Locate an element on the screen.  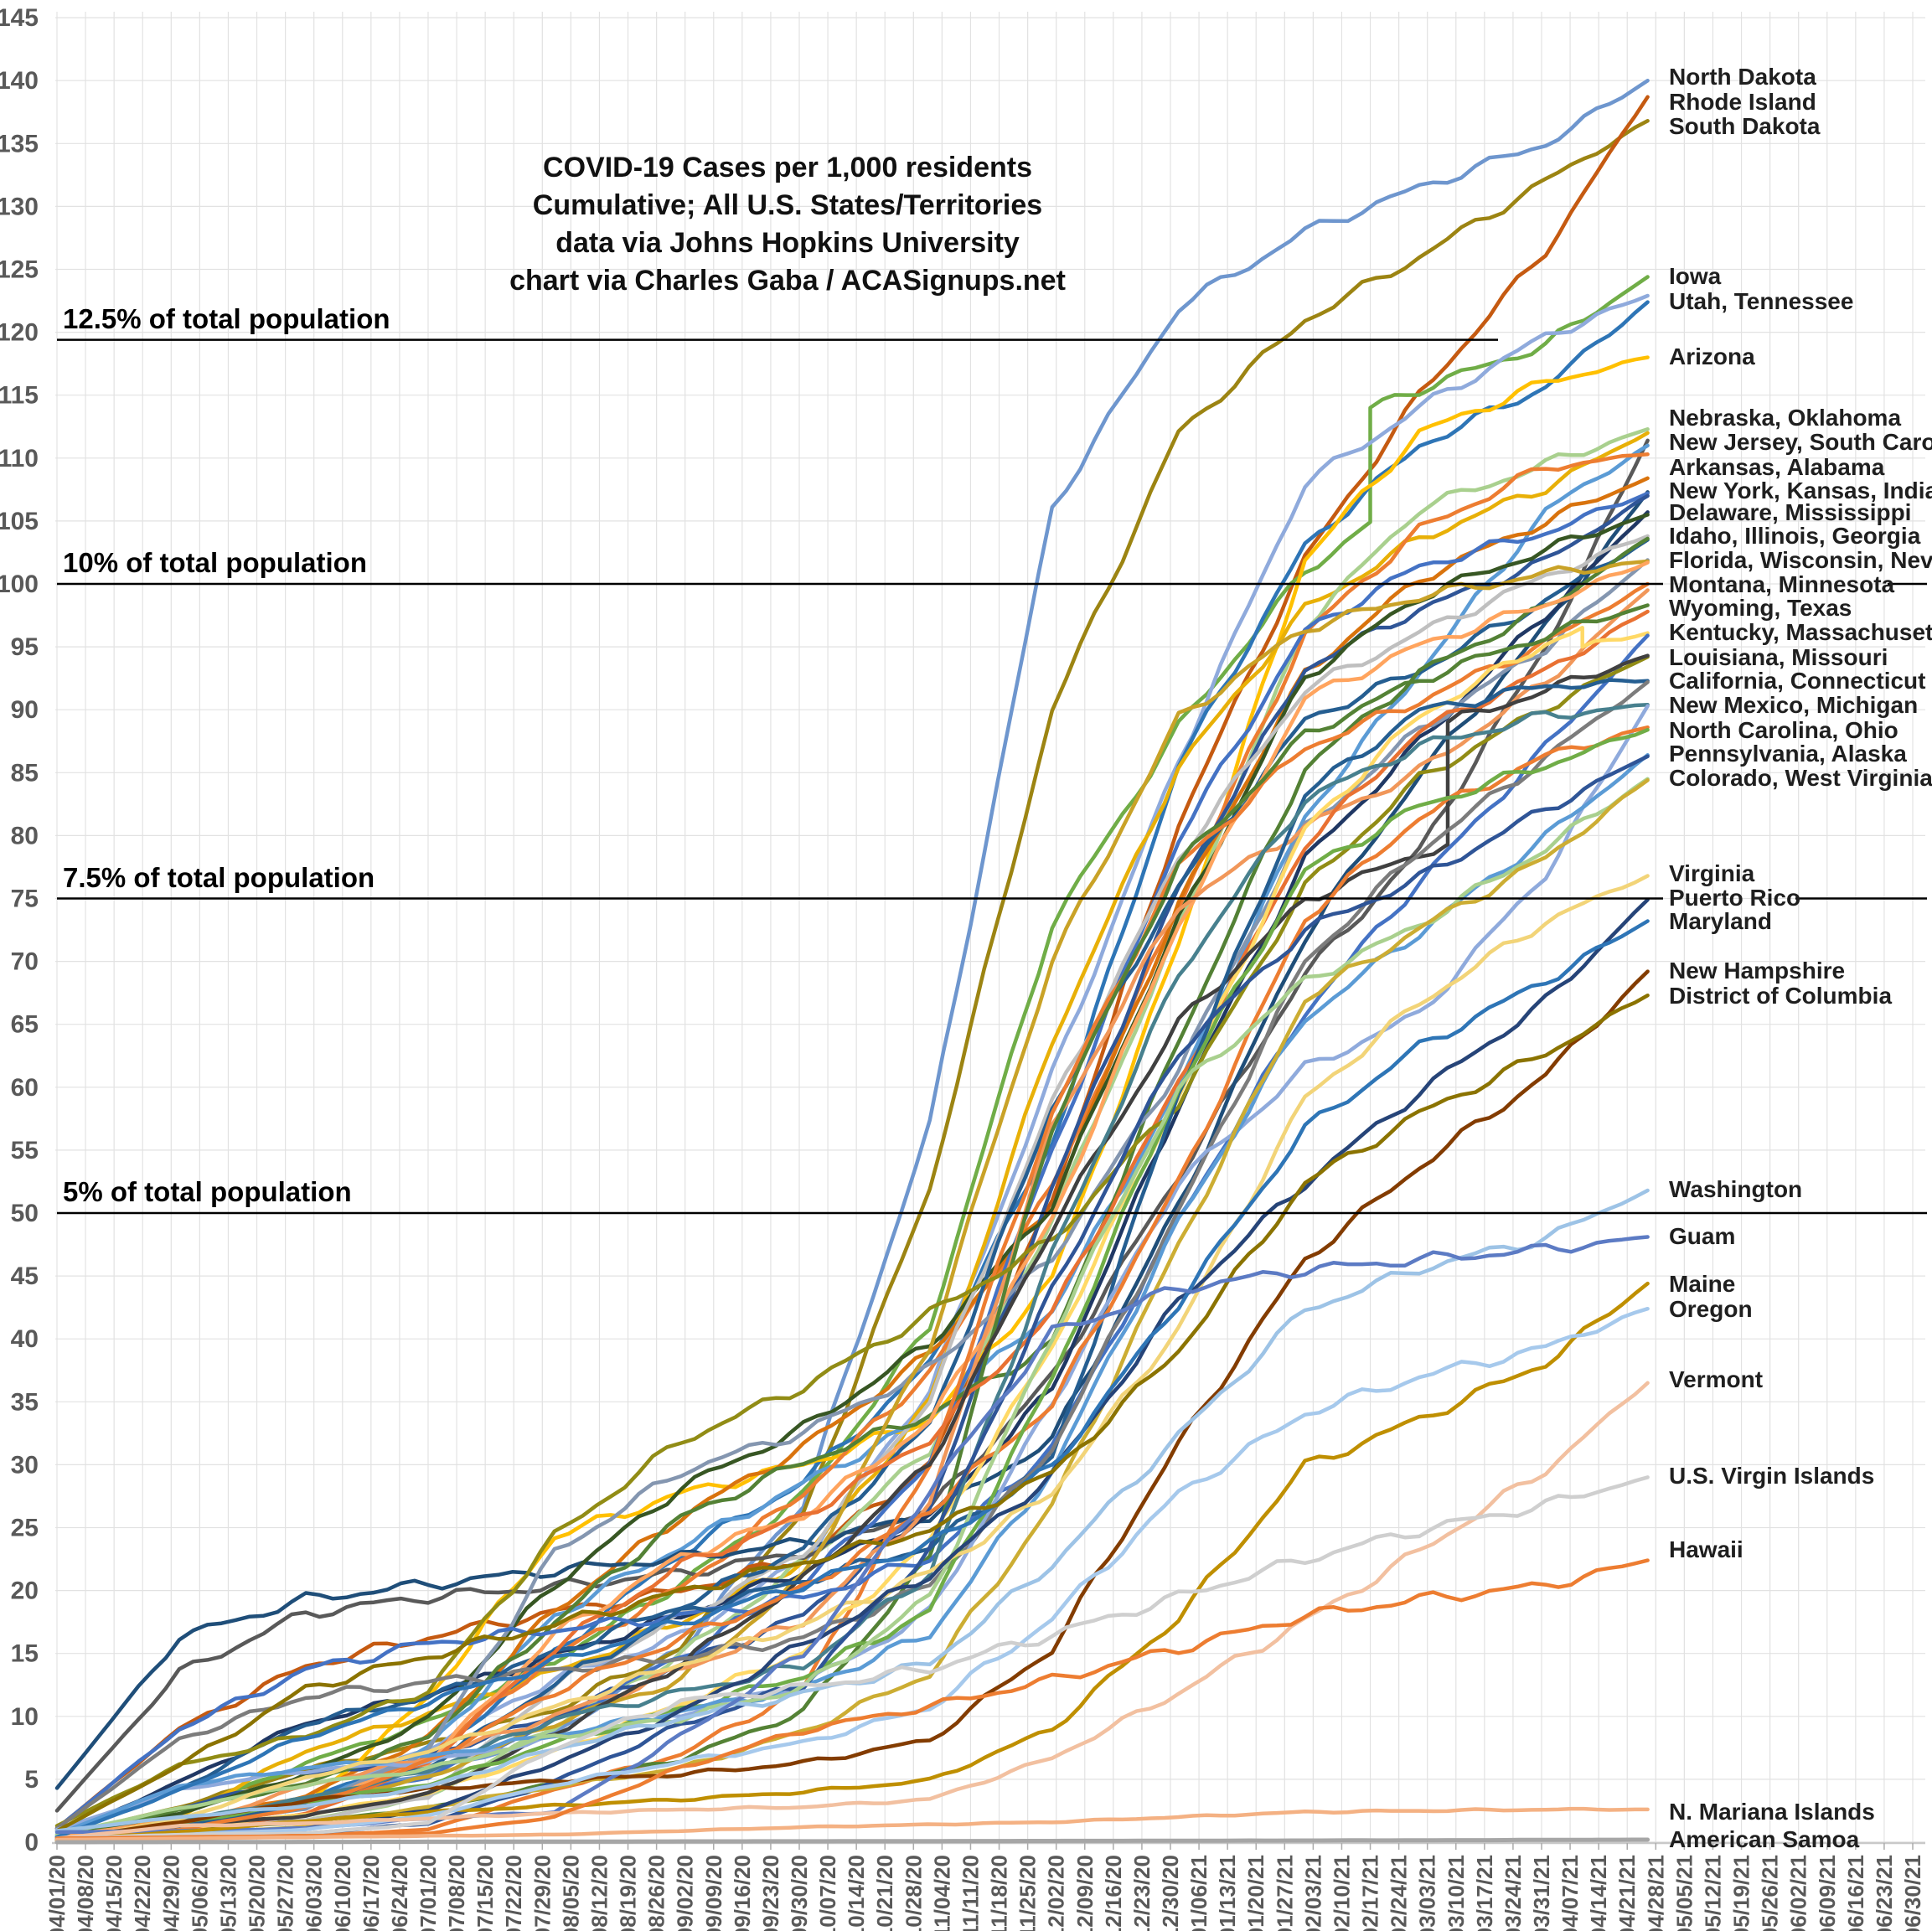
series-end-label: Washington is located at coordinates (1736, 1188).